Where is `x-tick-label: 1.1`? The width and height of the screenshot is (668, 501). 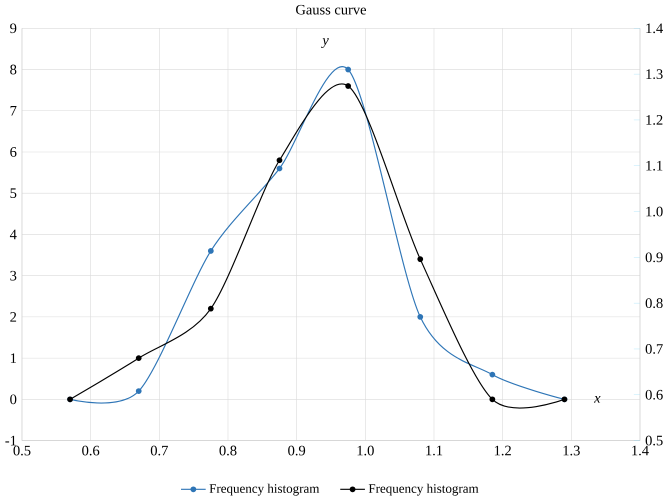
x-tick-label: 1.1 is located at coordinates (434, 451).